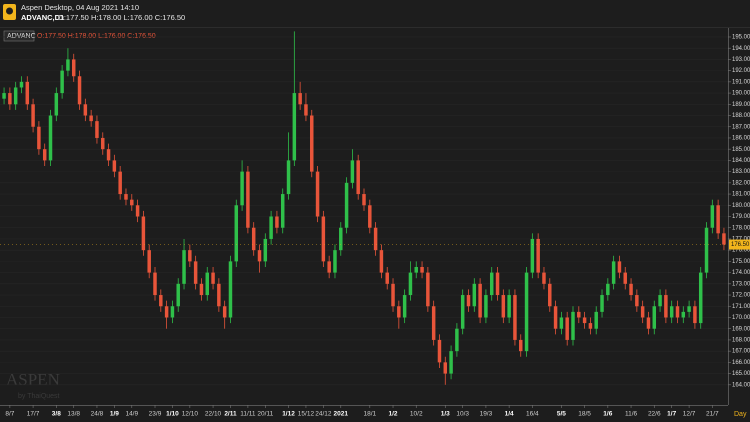  Describe the element at coordinates (741, 352) in the screenshot. I see `y-tick-label: 167.00` at that location.